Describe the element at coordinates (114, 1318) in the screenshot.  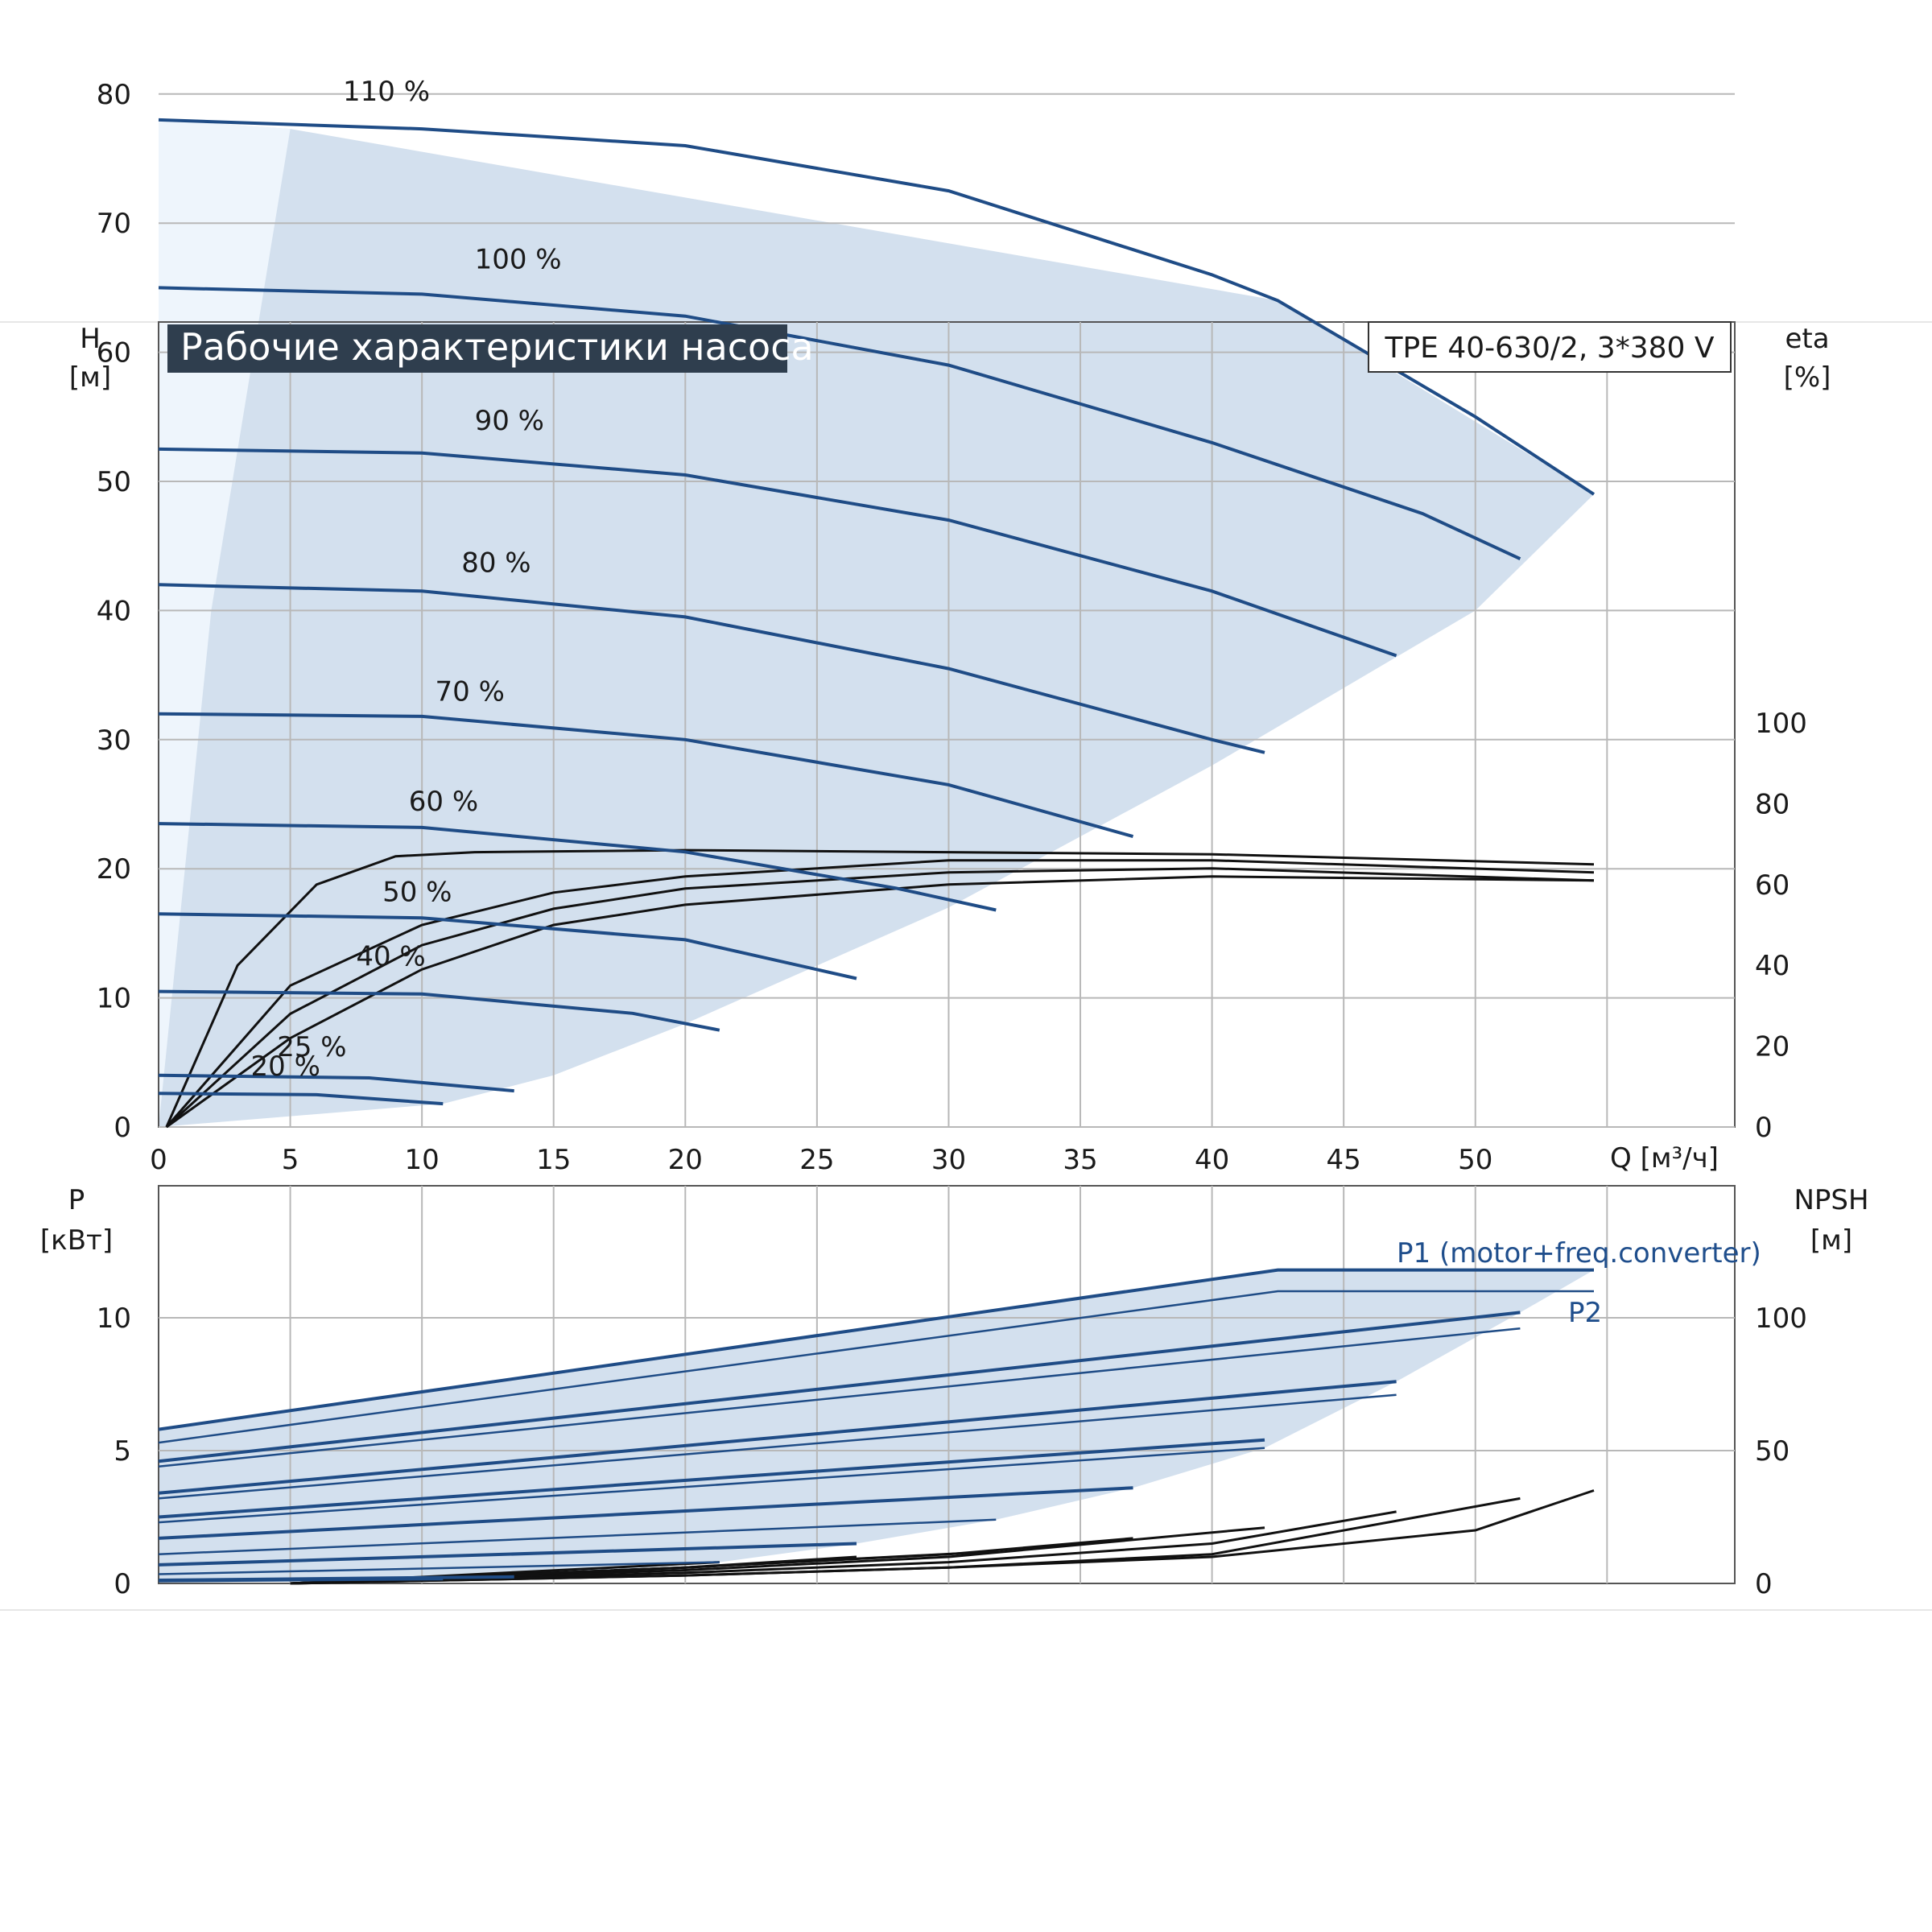
I see `power-tick-label: 10` at that location.